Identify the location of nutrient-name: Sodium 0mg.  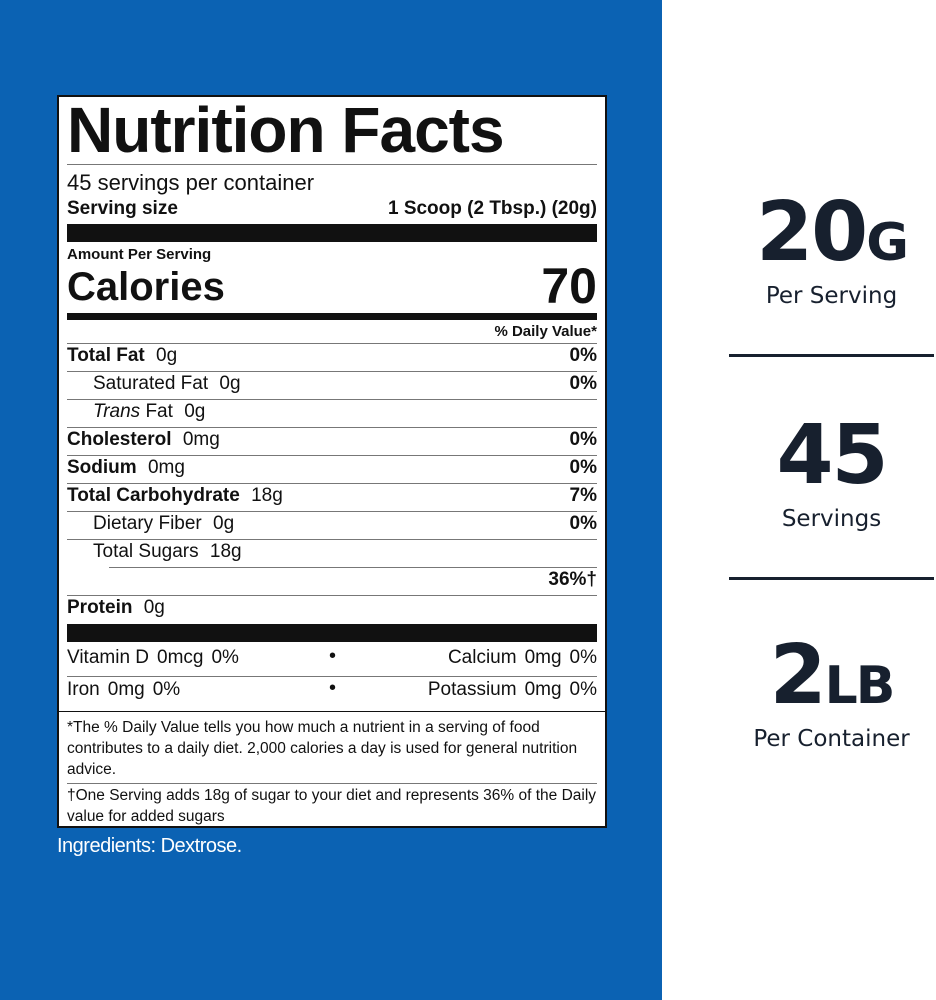
(126, 468).